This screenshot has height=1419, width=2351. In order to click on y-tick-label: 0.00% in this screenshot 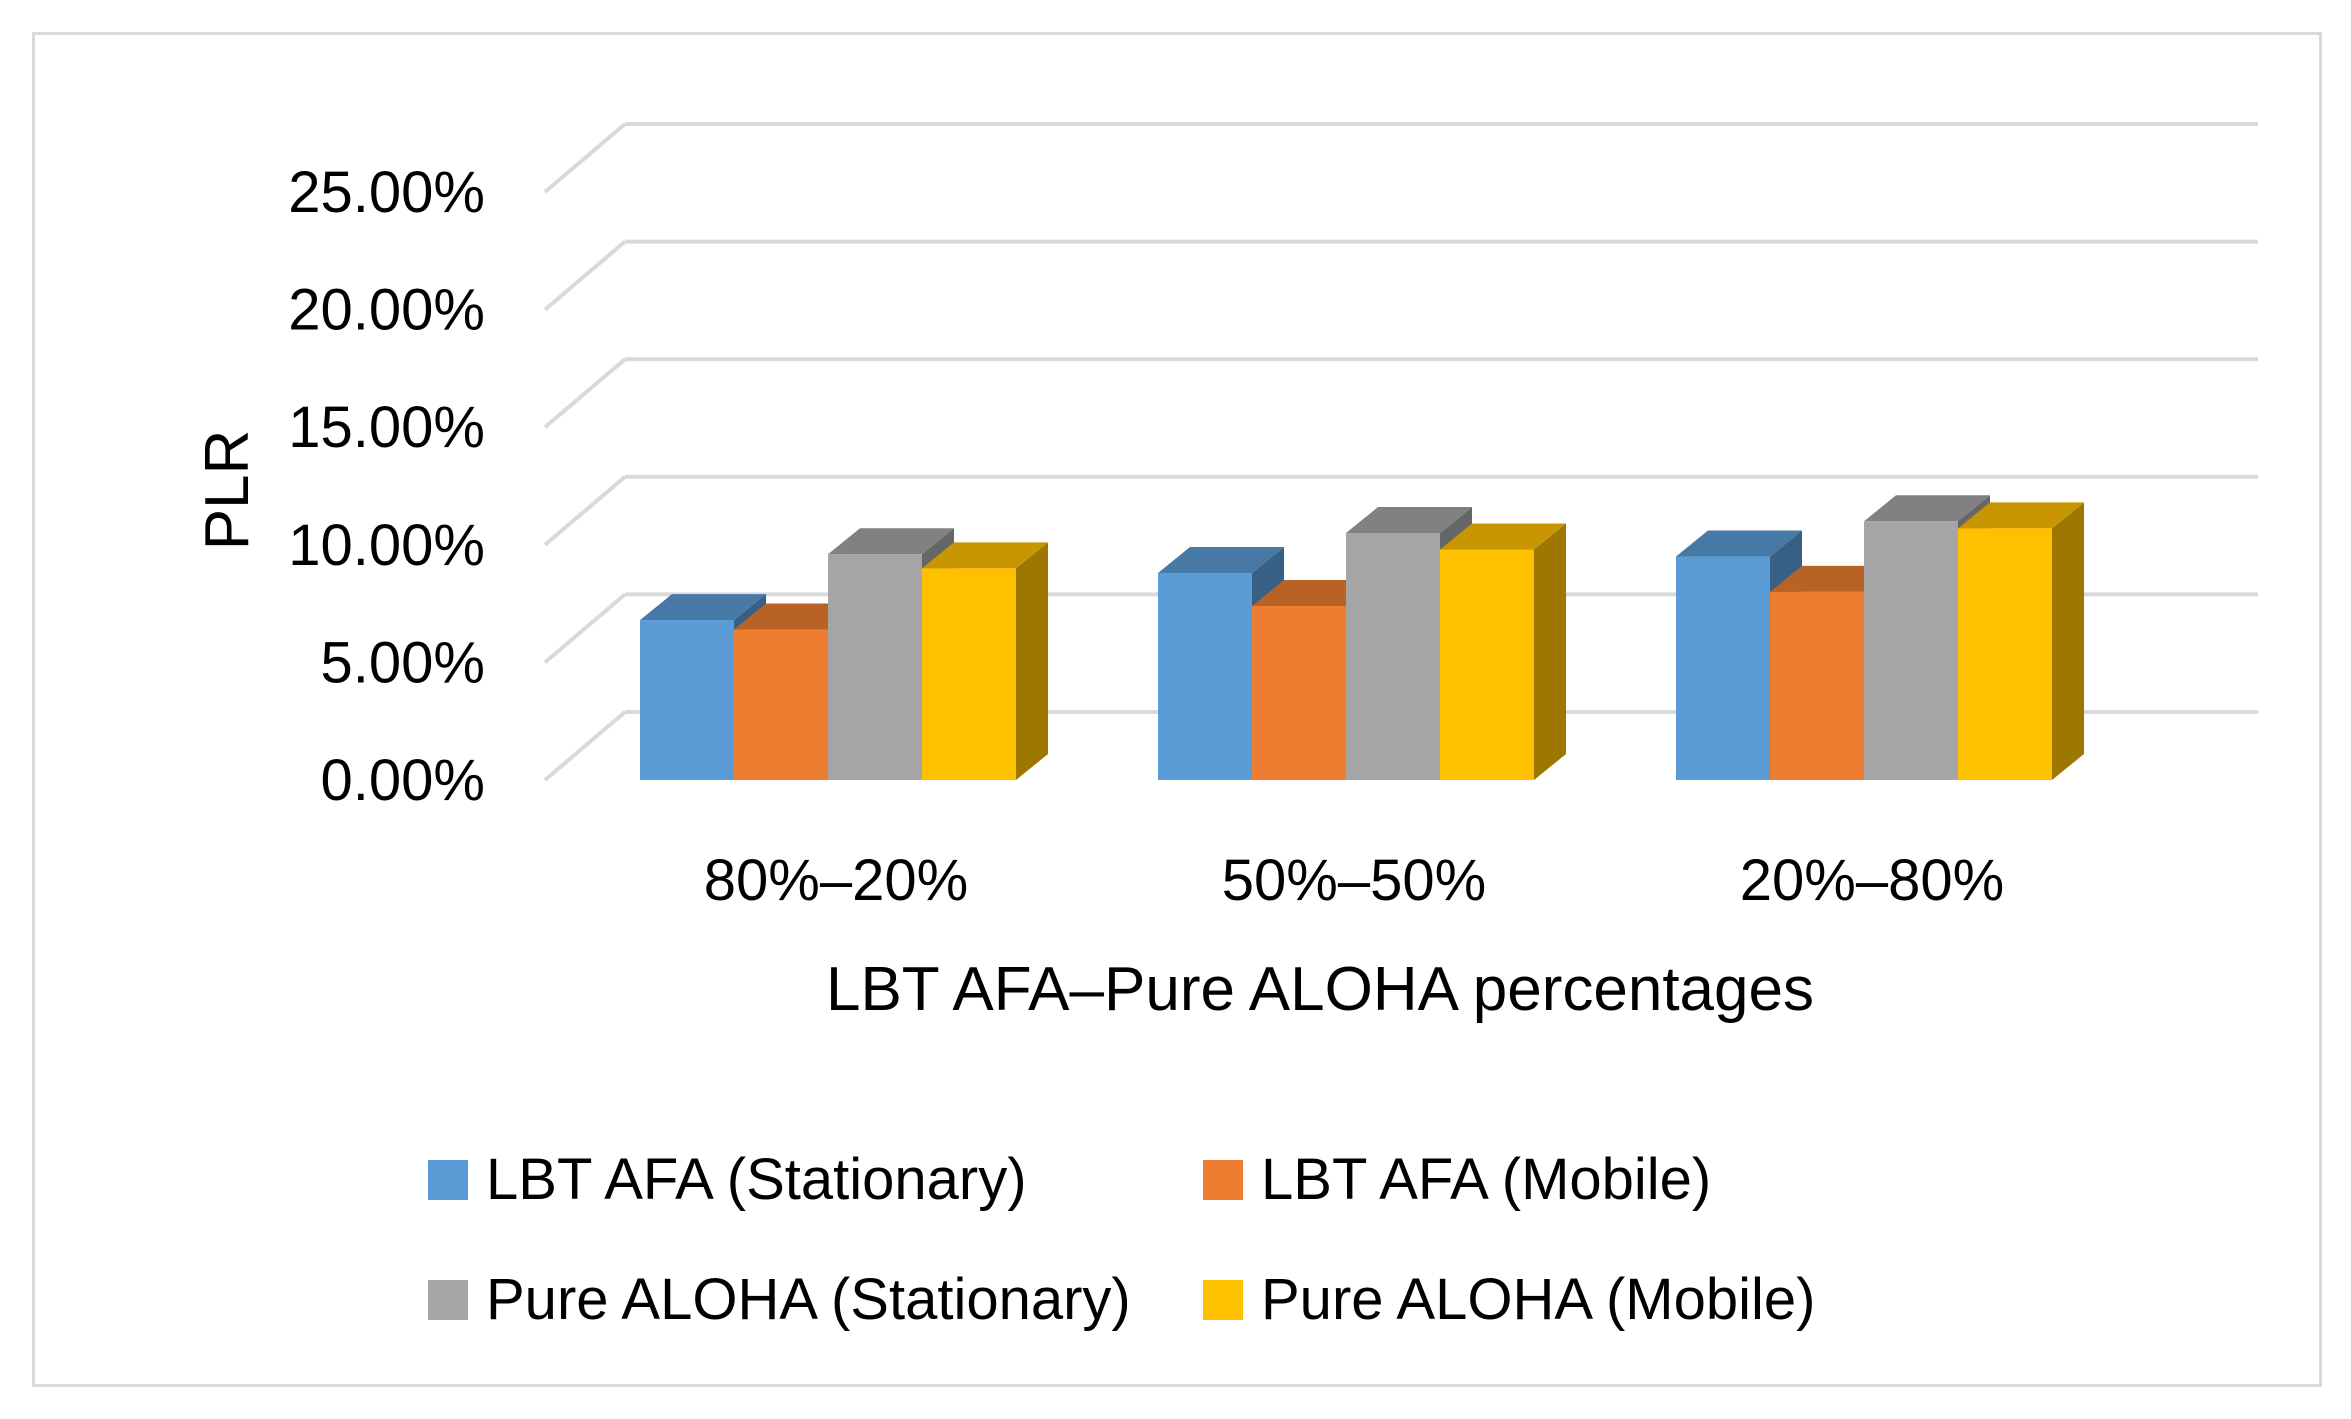, I will do `click(403, 780)`.